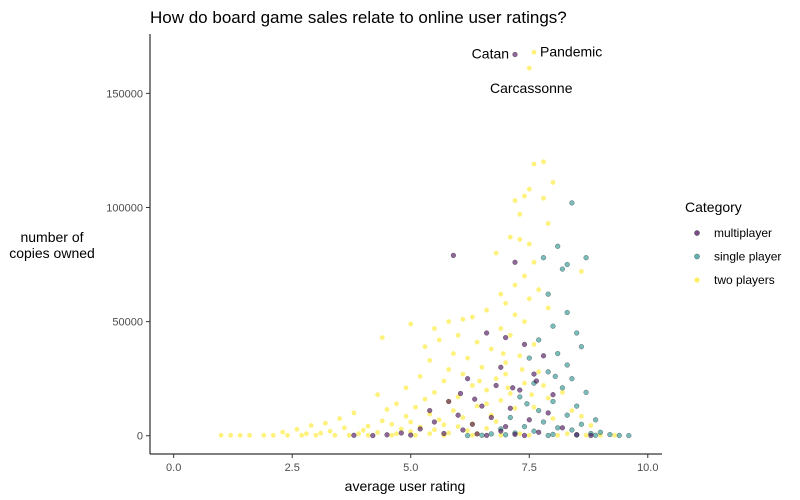 This screenshot has height=500, width=800. Describe the element at coordinates (52, 253) in the screenshot. I see `y-axis-title-line-2: copies owned` at that location.